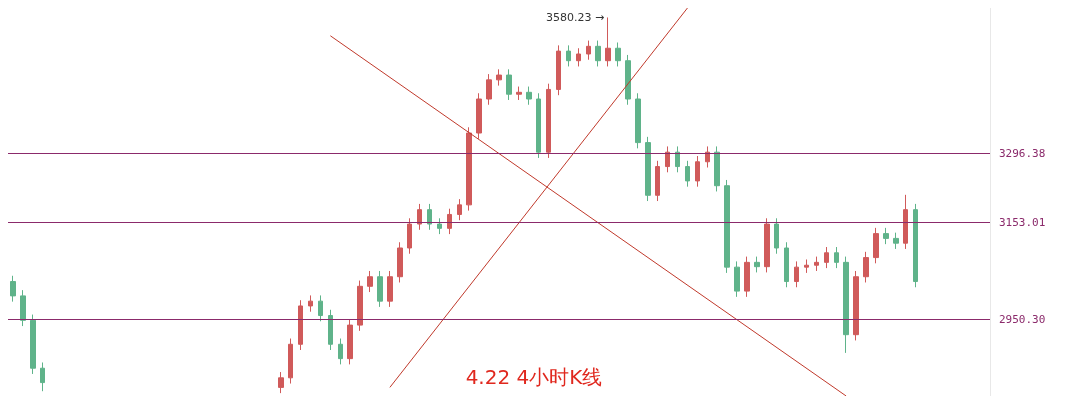  Describe the element at coordinates (534, 377) in the screenshot. I see `text: 4.22 4小时K线` at that location.